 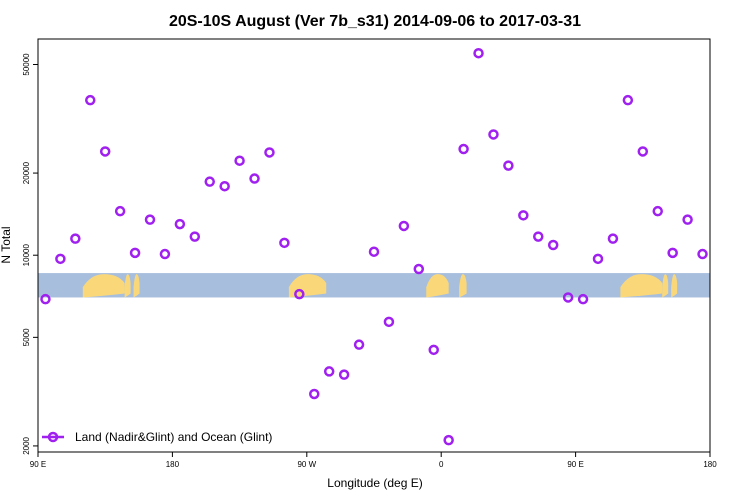 I want to click on y-axis: 2000 5000 10000 20000 50000, so click(x=30, y=254).